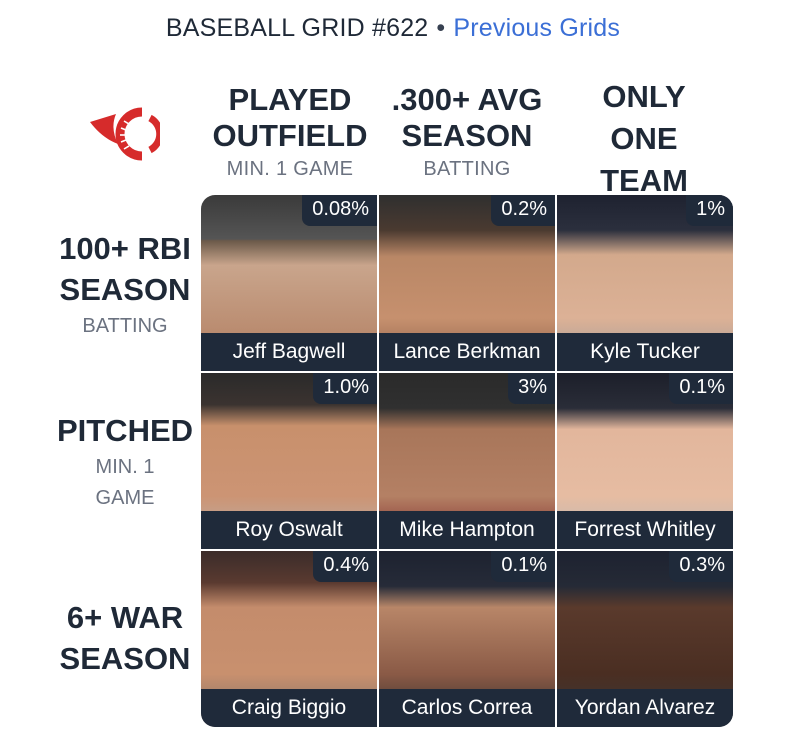 The image size is (786, 750). Describe the element at coordinates (289, 708) in the screenshot. I see `player-name: Craig Biggio` at that location.